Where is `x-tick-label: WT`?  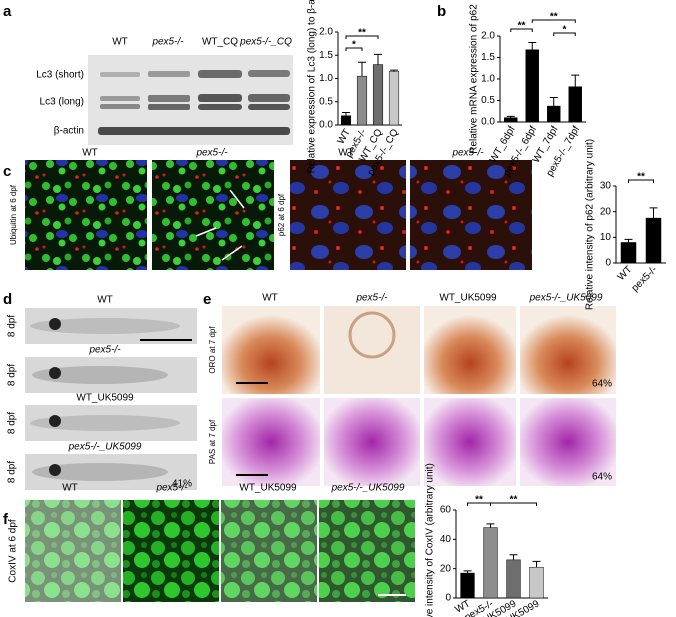 x-tick-label: WT is located at coordinates (625, 273).